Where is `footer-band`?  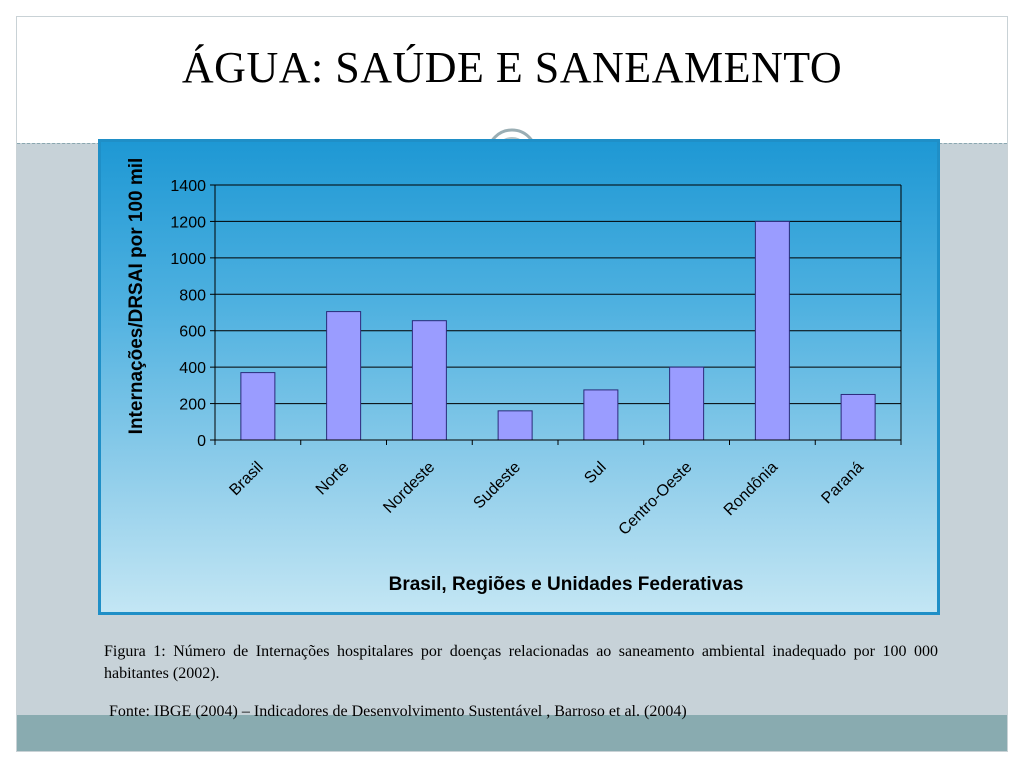
footer-band is located at coordinates (512, 733).